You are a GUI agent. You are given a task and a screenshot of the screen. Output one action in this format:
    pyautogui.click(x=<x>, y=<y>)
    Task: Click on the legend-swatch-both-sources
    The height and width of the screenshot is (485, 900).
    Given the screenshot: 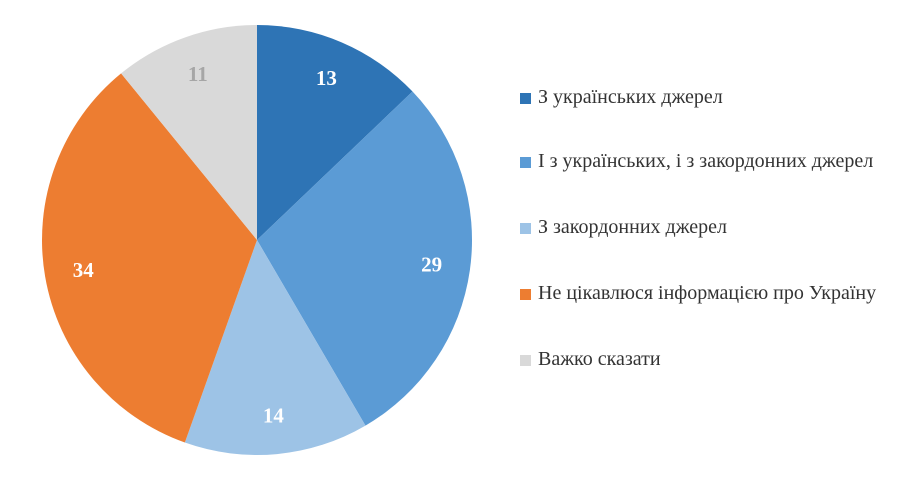 What is the action you would take?
    pyautogui.click(x=525, y=162)
    